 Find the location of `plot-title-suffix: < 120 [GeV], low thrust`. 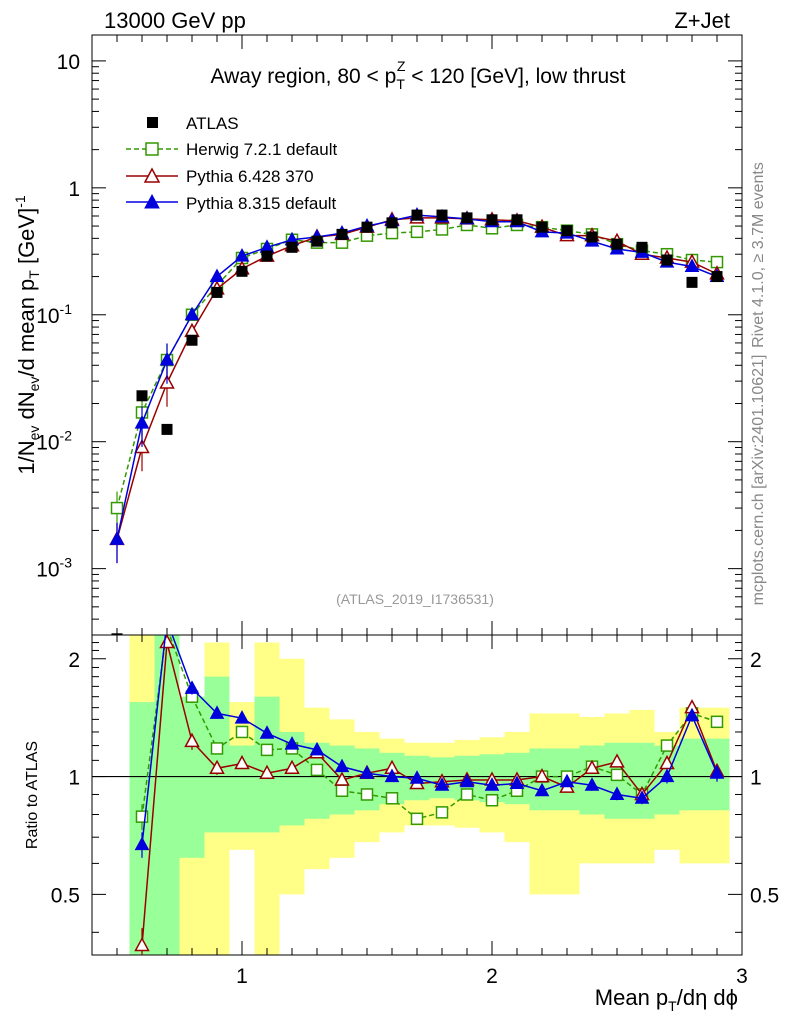

plot-title-suffix: < 120 [GeV], low thrust is located at coordinates (515, 76).